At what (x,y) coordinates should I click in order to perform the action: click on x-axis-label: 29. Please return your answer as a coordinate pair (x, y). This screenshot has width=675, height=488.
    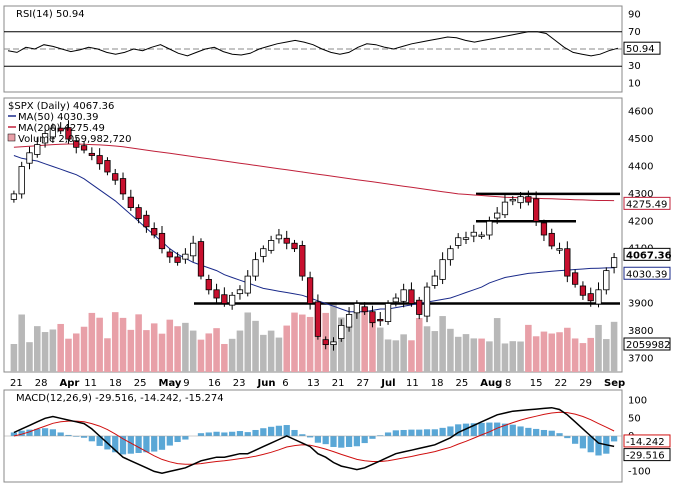
    Looking at the image, I should click on (585, 383).